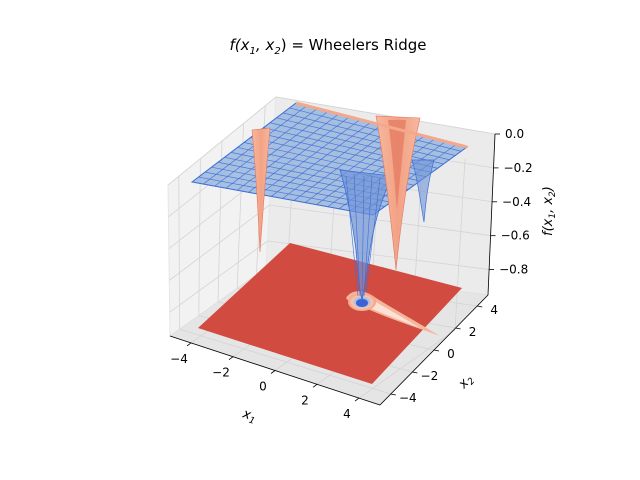  What do you see at coordinates (491, 214) in the screenshot?
I see `z-axis-line` at bounding box center [491, 214].